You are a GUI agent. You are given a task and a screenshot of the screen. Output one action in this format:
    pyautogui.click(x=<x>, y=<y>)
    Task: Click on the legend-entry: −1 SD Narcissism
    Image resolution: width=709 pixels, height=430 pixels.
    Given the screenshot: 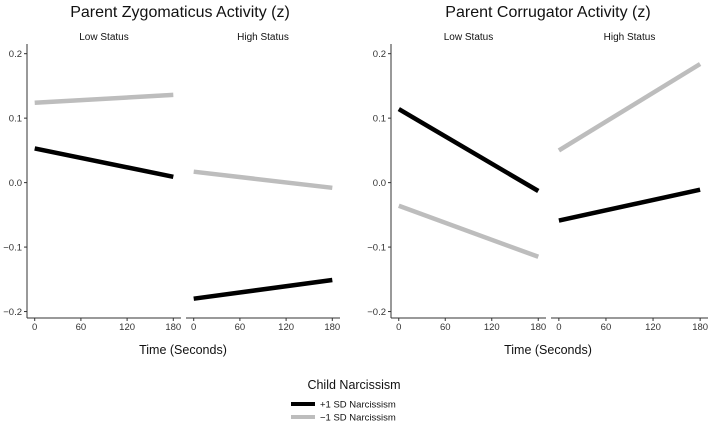 What is the action you would take?
    pyautogui.click(x=343, y=418)
    